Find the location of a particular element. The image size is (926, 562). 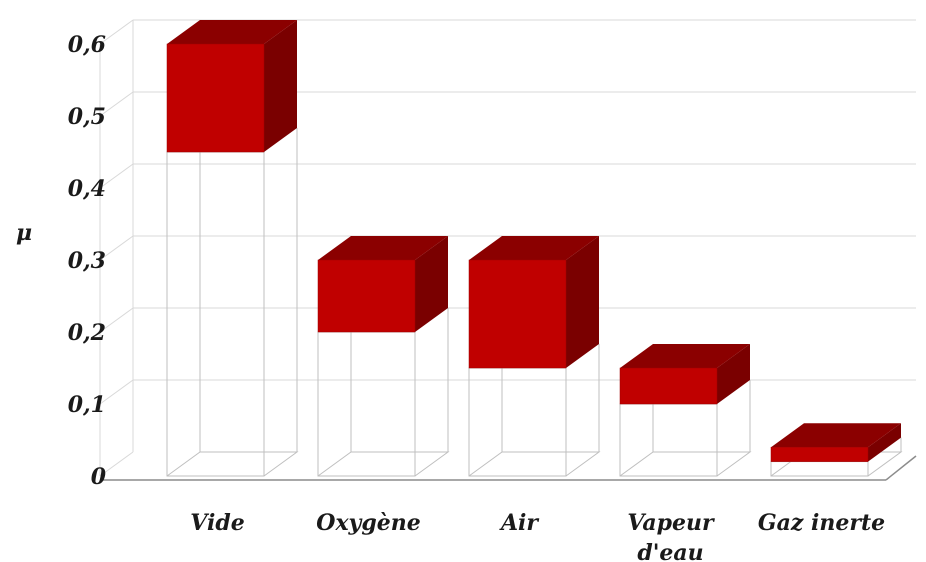

y-tick-label: 0,2 is located at coordinates (87, 333).